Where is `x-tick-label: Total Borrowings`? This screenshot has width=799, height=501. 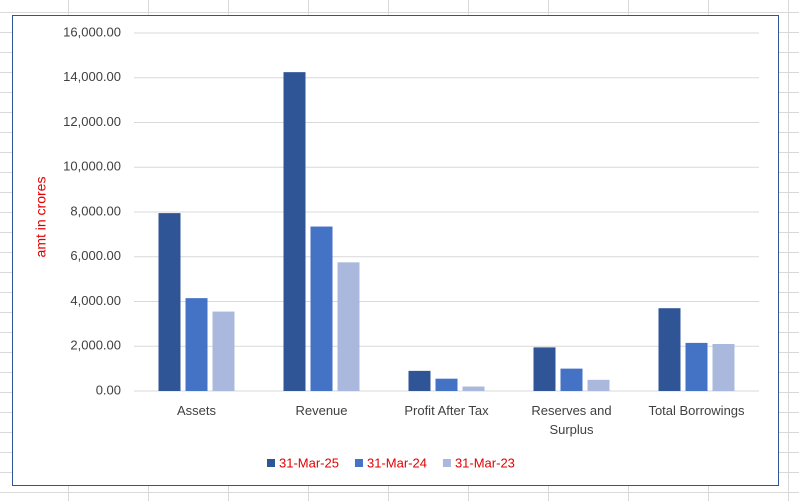
x-tick-label: Total Borrowings is located at coordinates (696, 410).